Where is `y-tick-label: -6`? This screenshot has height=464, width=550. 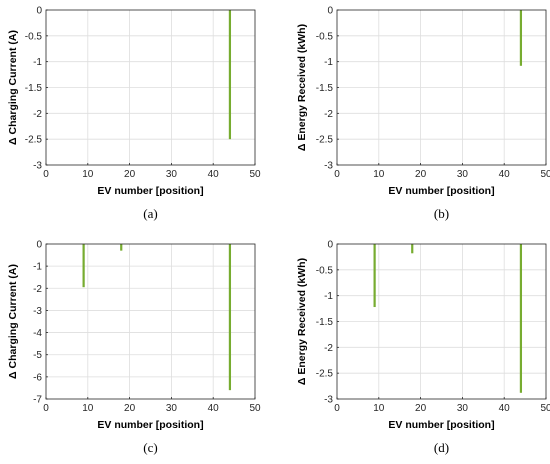 y-tick-label: -6 is located at coordinates (37, 377).